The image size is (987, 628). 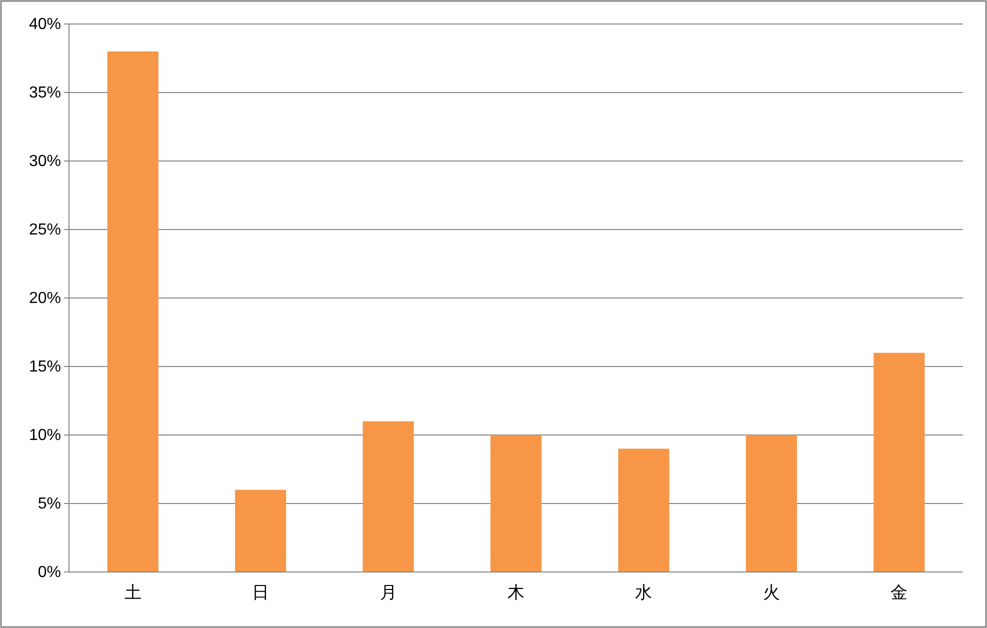 I want to click on x-tick-label: 水, so click(x=643, y=592).